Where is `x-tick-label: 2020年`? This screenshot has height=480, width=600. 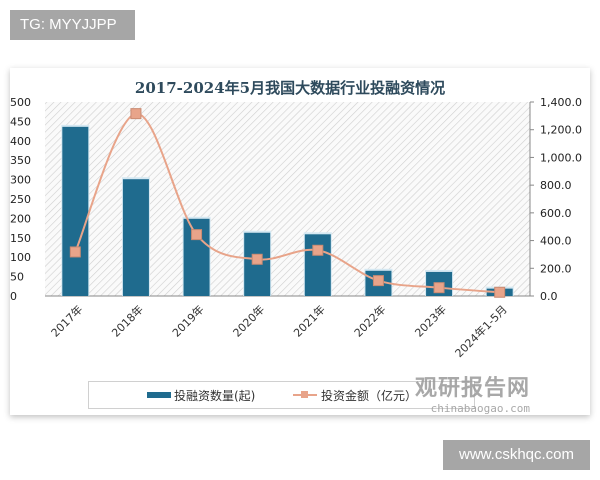 x-tick-label: 2020年 is located at coordinates (248, 320).